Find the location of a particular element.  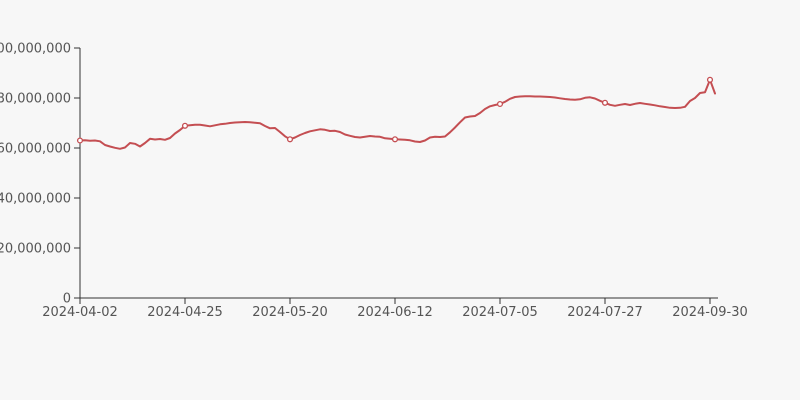

x-axis-tick-label: 2024-09-30 is located at coordinates (710, 312).